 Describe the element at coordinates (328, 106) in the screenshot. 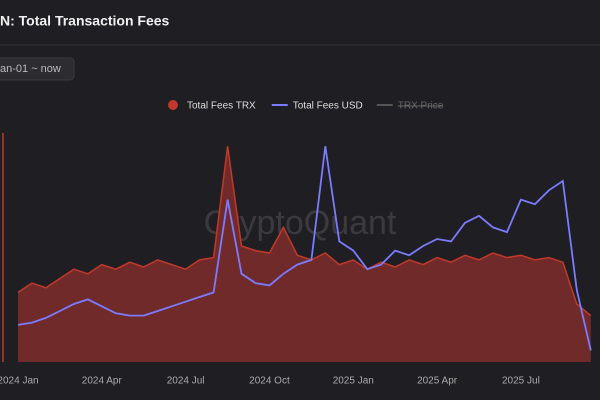

I see `legend-label: Total Fees USD` at that location.